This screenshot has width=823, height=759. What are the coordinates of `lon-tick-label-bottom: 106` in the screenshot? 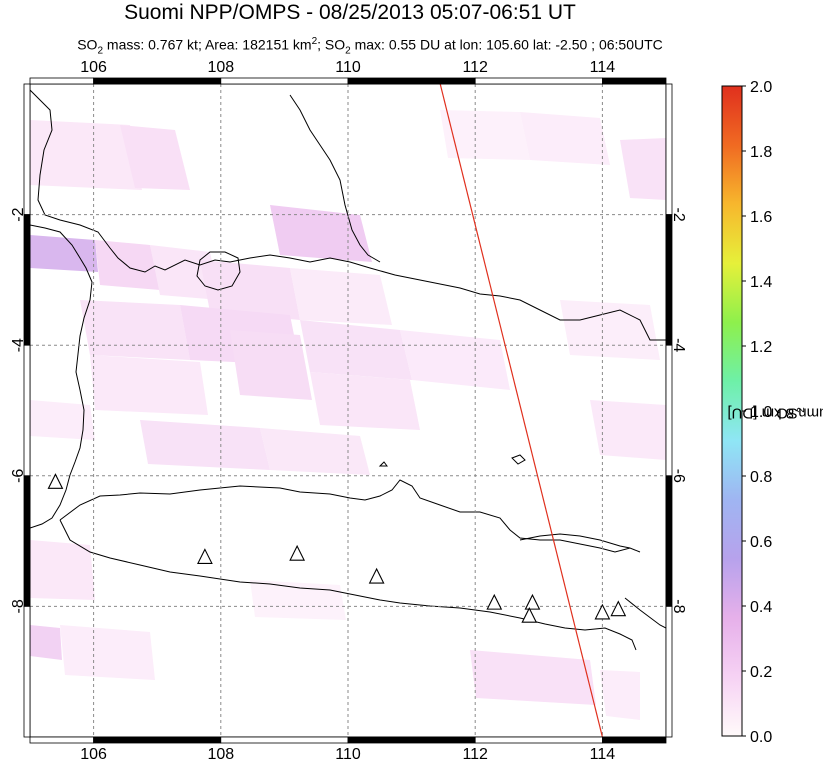 It's located at (93, 752).